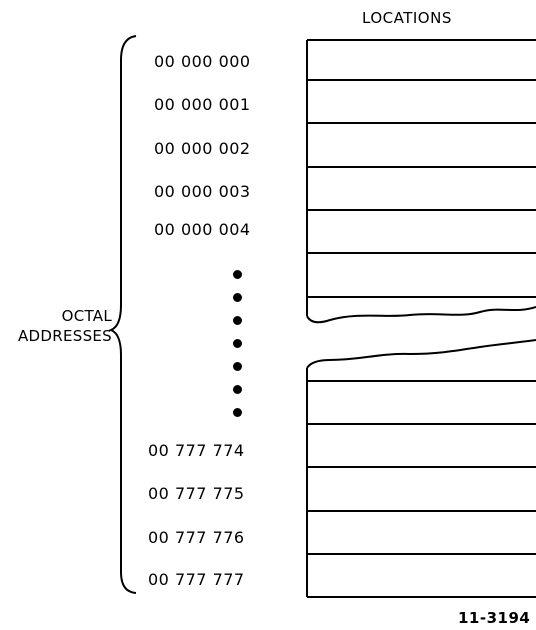 This screenshot has height=630, width=536. Describe the element at coordinates (196, 537) in the screenshot. I see `address-label: 00 777 776` at that location.